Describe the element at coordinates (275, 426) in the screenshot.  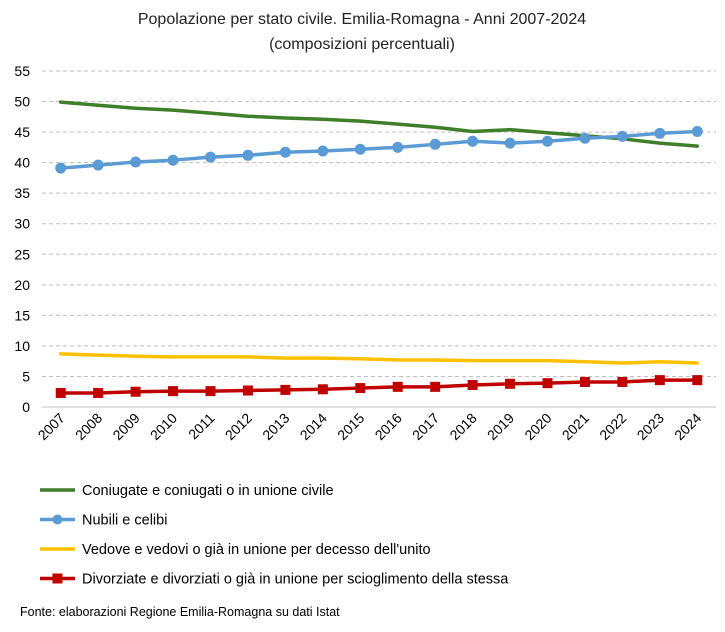
I see `x-tick-label: 2013` at that location.